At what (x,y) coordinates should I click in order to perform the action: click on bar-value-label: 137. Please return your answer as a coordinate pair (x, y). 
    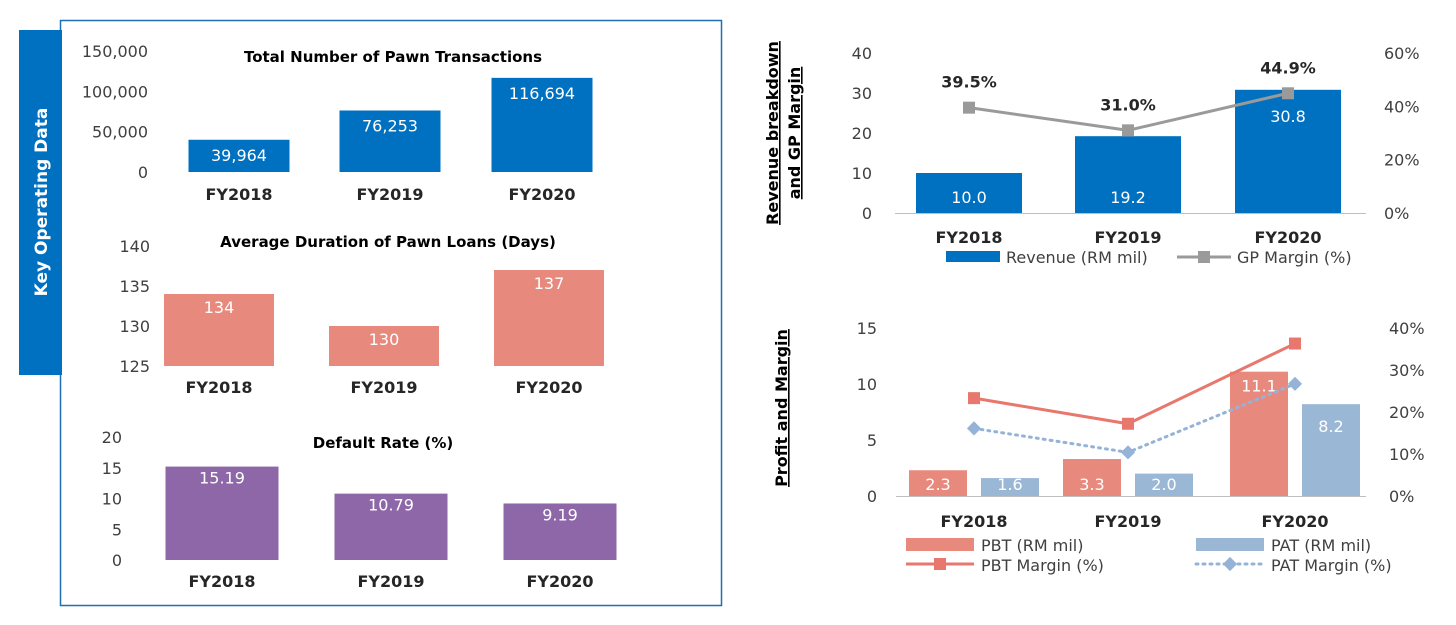
    Looking at the image, I should click on (549, 283).